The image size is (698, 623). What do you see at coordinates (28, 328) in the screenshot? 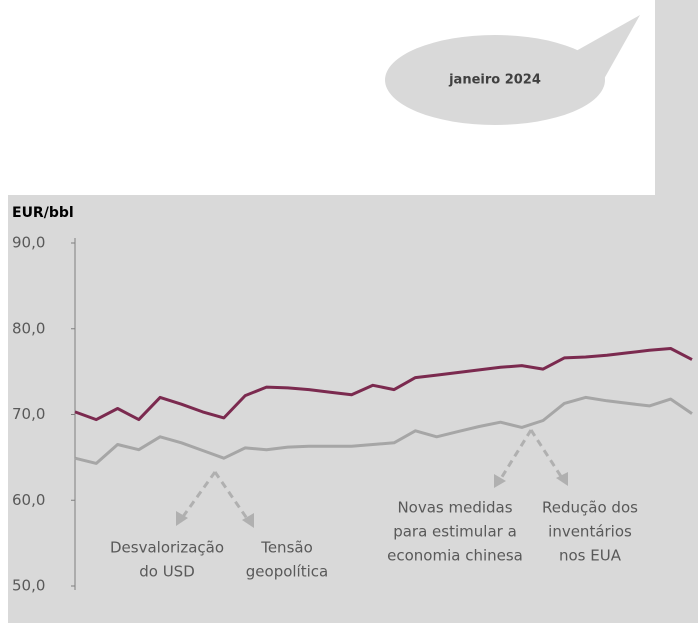
I see `y-tick-label: 80,0` at bounding box center [28, 328].